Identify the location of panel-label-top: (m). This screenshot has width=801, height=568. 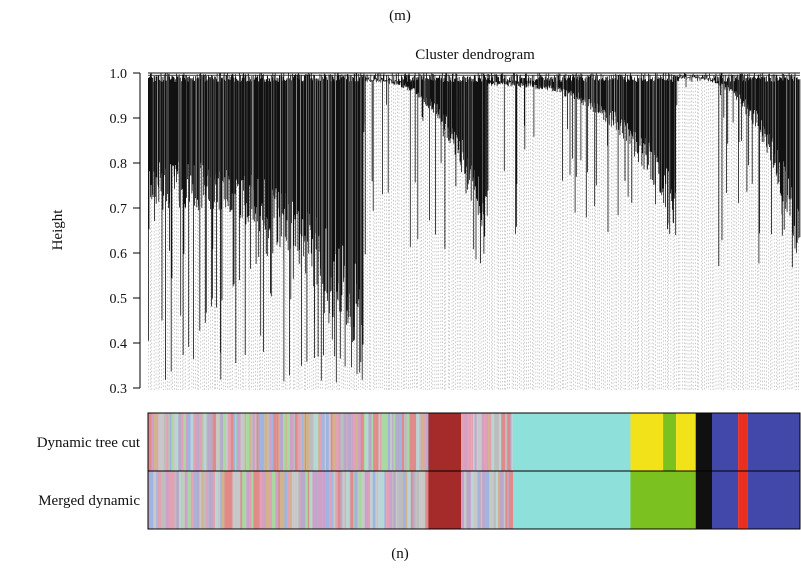
(400, 16).